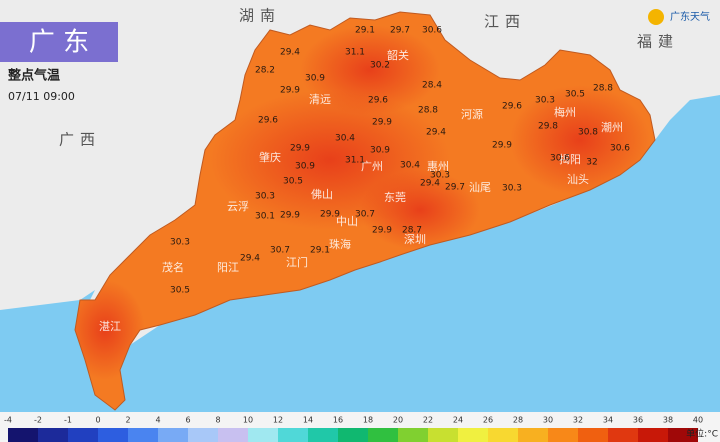  What do you see at coordinates (68, 420) in the screenshot?
I see `legend-tick: -1` at bounding box center [68, 420].